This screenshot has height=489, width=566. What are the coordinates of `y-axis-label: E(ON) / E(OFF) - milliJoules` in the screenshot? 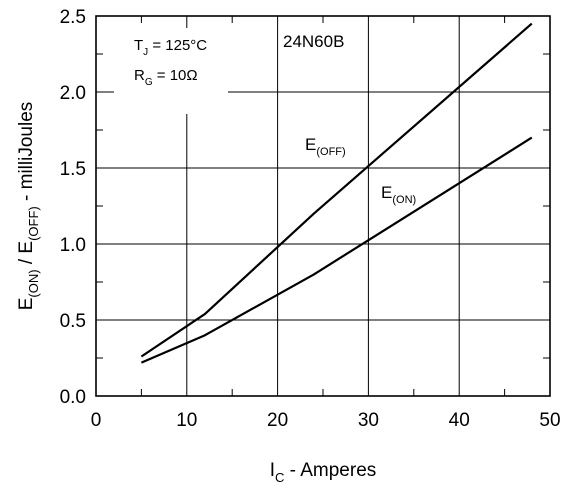 It's located at (28, 206).